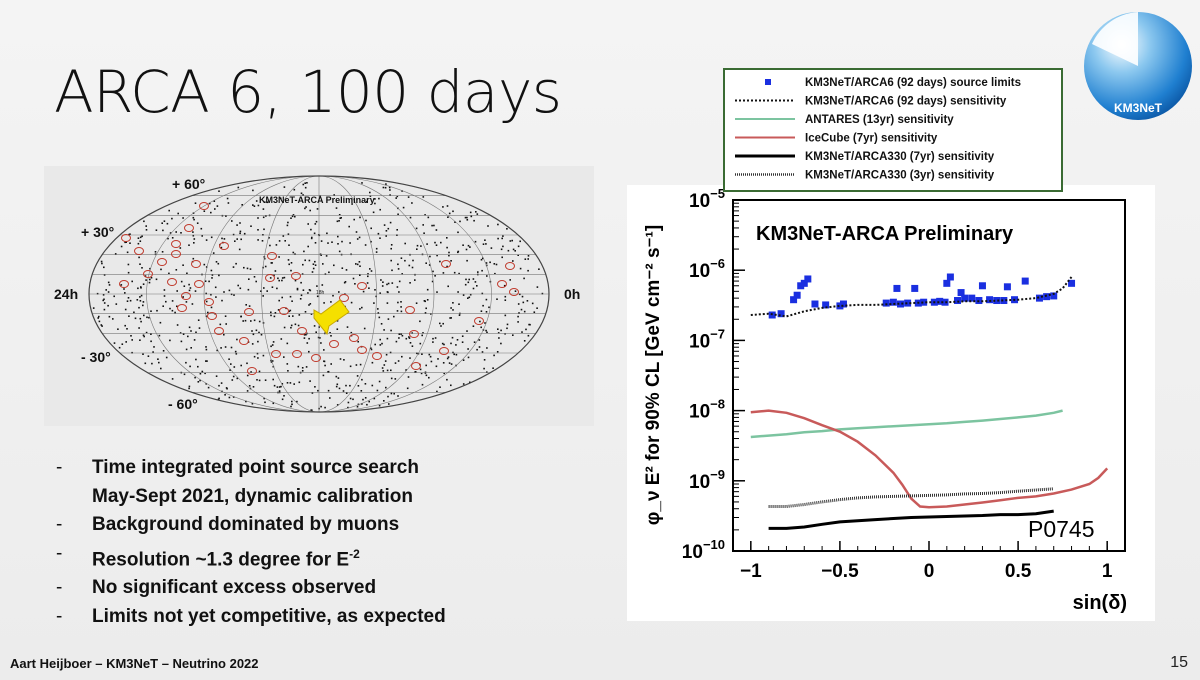 This screenshot has width=1200, height=680. I want to click on plot-annotation: P0745, so click(1061, 529).